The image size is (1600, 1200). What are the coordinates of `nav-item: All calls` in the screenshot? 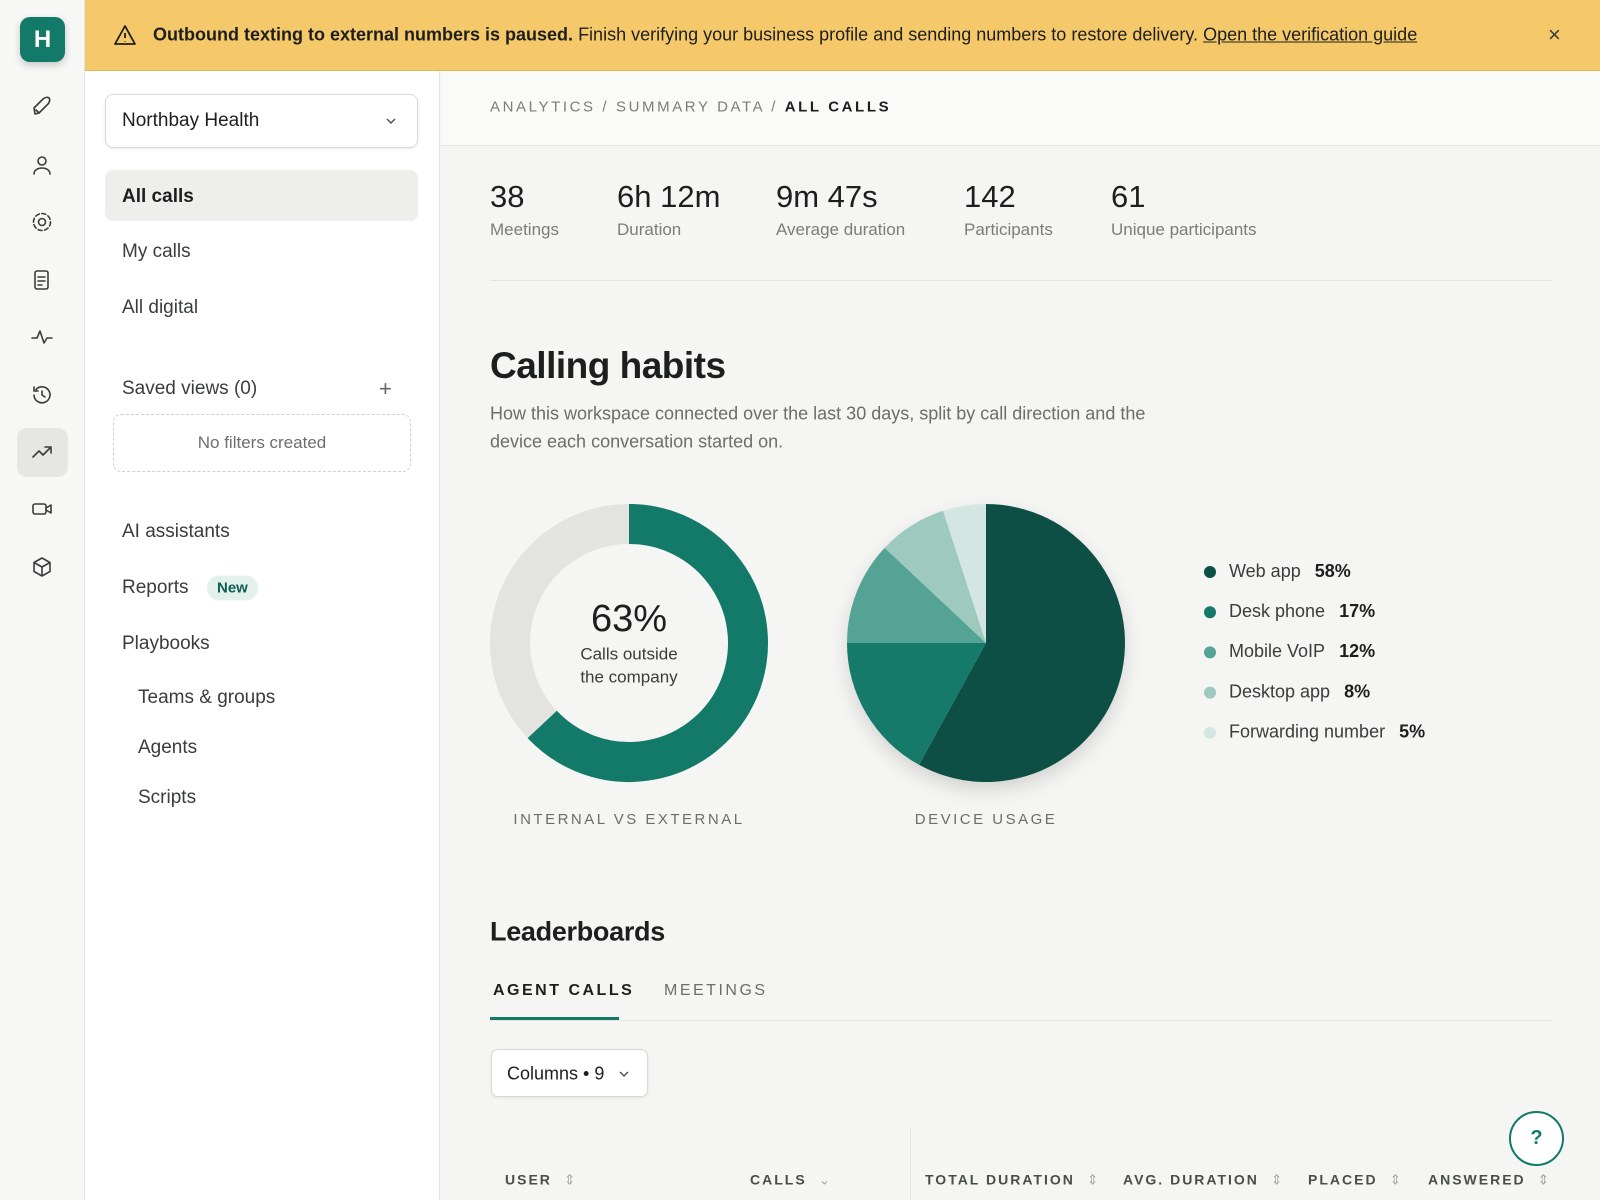 It's located at (158, 196).